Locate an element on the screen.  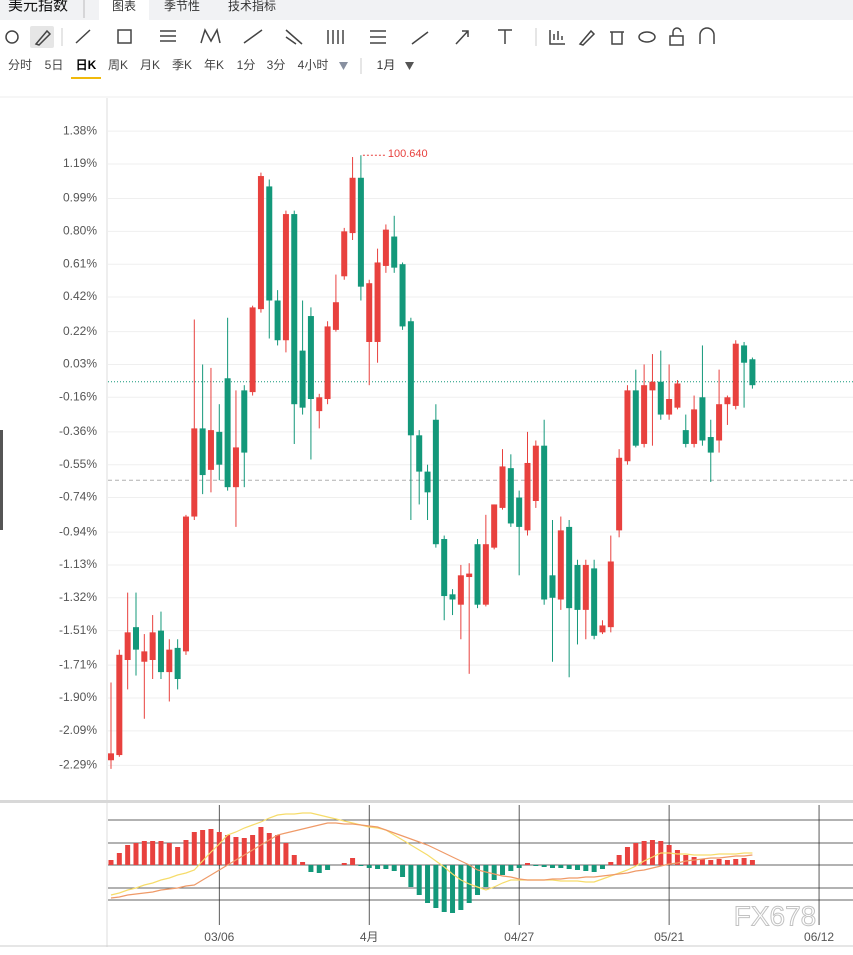
x-tick-label: 4月 is located at coordinates (369, 937).